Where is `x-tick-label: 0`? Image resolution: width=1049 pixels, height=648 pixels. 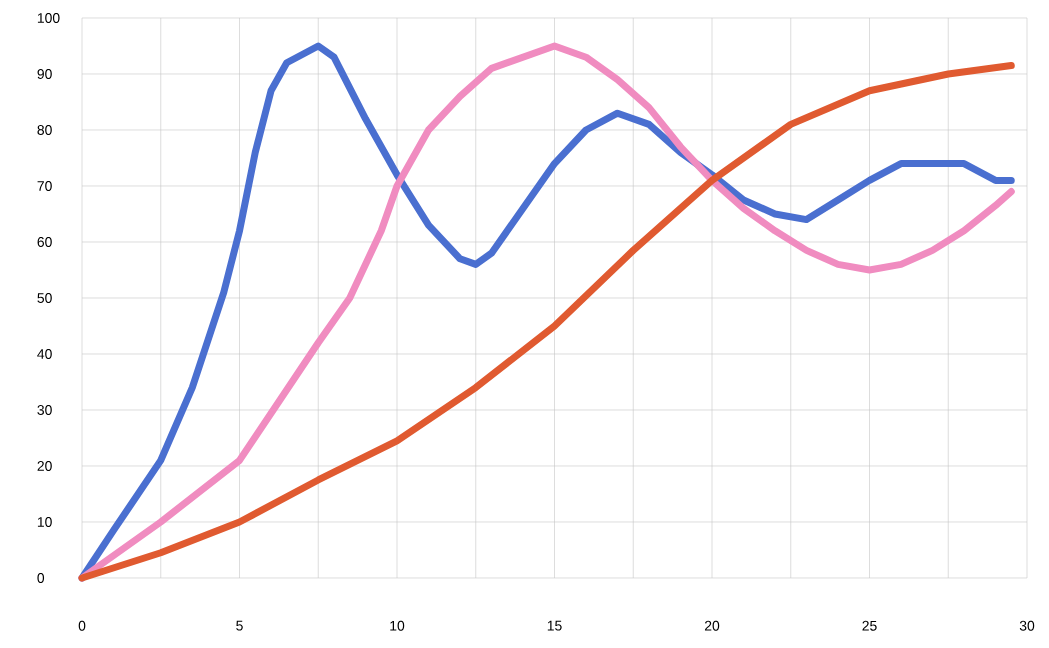
x-tick-label: 0 is located at coordinates (82, 625).